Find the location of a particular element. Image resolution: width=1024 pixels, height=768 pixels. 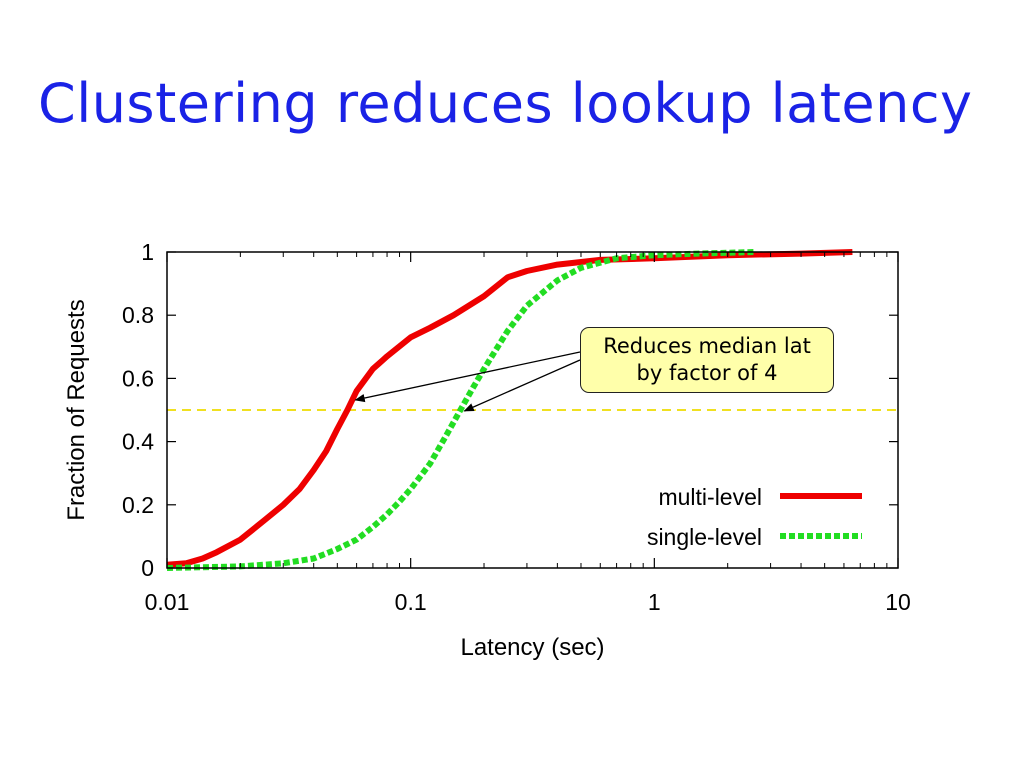

y-tick-label: 0.4 is located at coordinates (138, 442).